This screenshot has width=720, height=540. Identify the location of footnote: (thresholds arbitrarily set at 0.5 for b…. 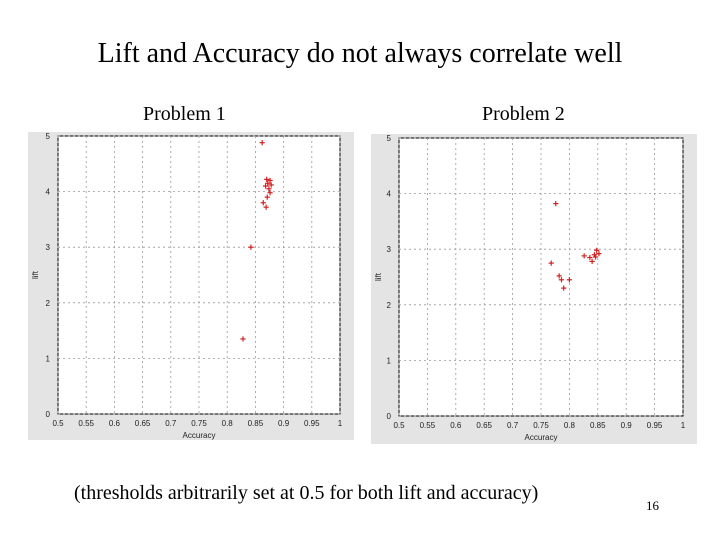
(306, 493).